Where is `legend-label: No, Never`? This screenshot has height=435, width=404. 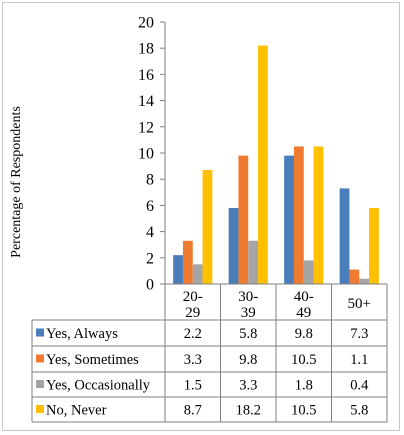 legend-label: No, Never is located at coordinates (76, 411).